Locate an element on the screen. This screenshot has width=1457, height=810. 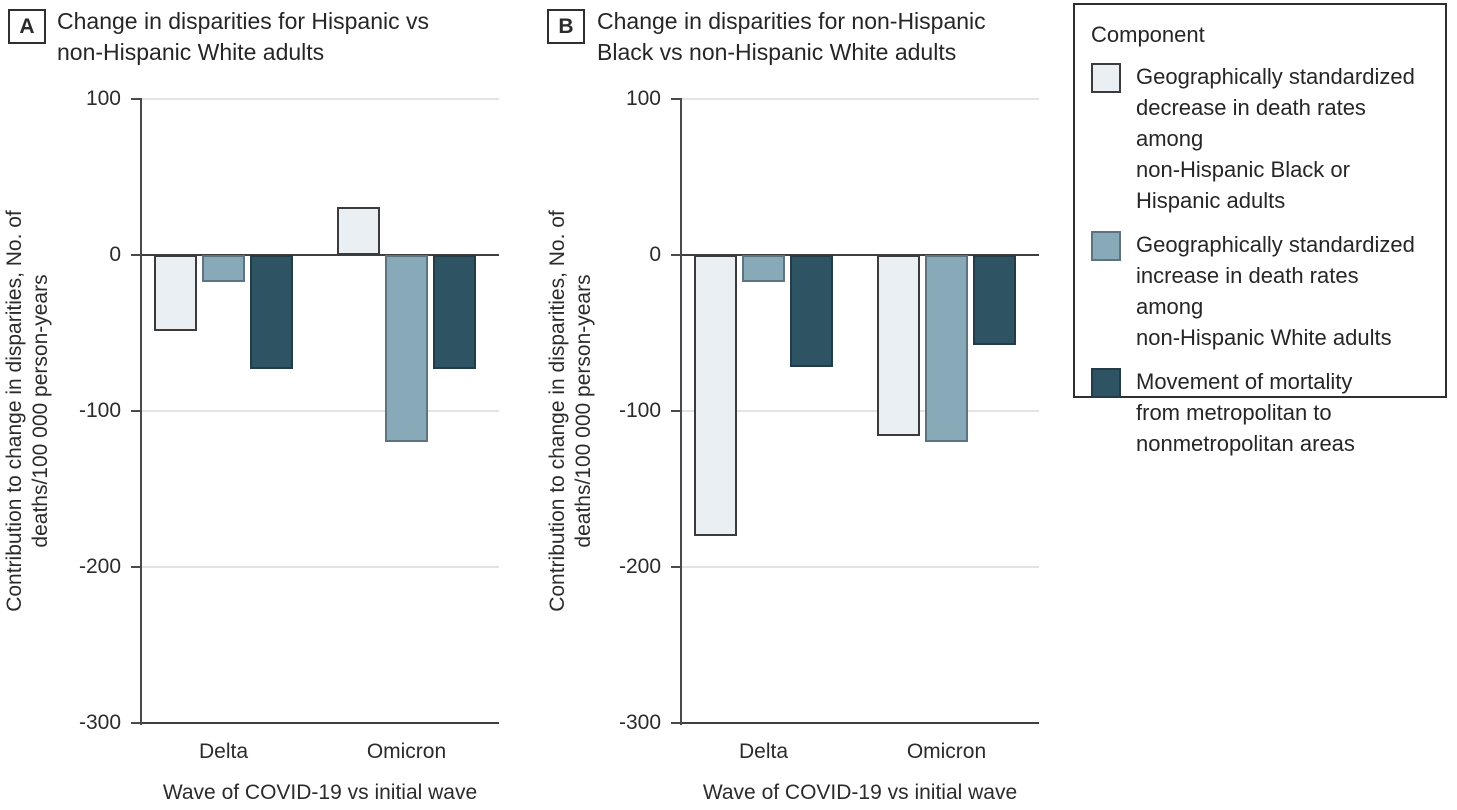
legend-line: from metropolitan to is located at coordinates (1234, 412).